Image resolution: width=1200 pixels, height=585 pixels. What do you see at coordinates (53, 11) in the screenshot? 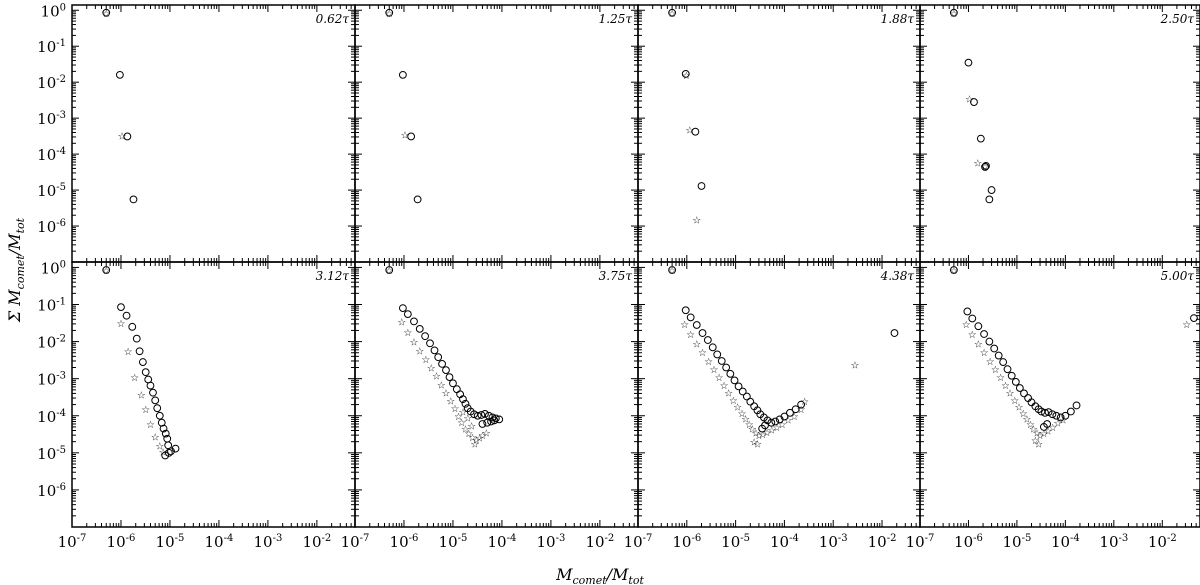
I see `y-tick-label: 100` at bounding box center [53, 11].